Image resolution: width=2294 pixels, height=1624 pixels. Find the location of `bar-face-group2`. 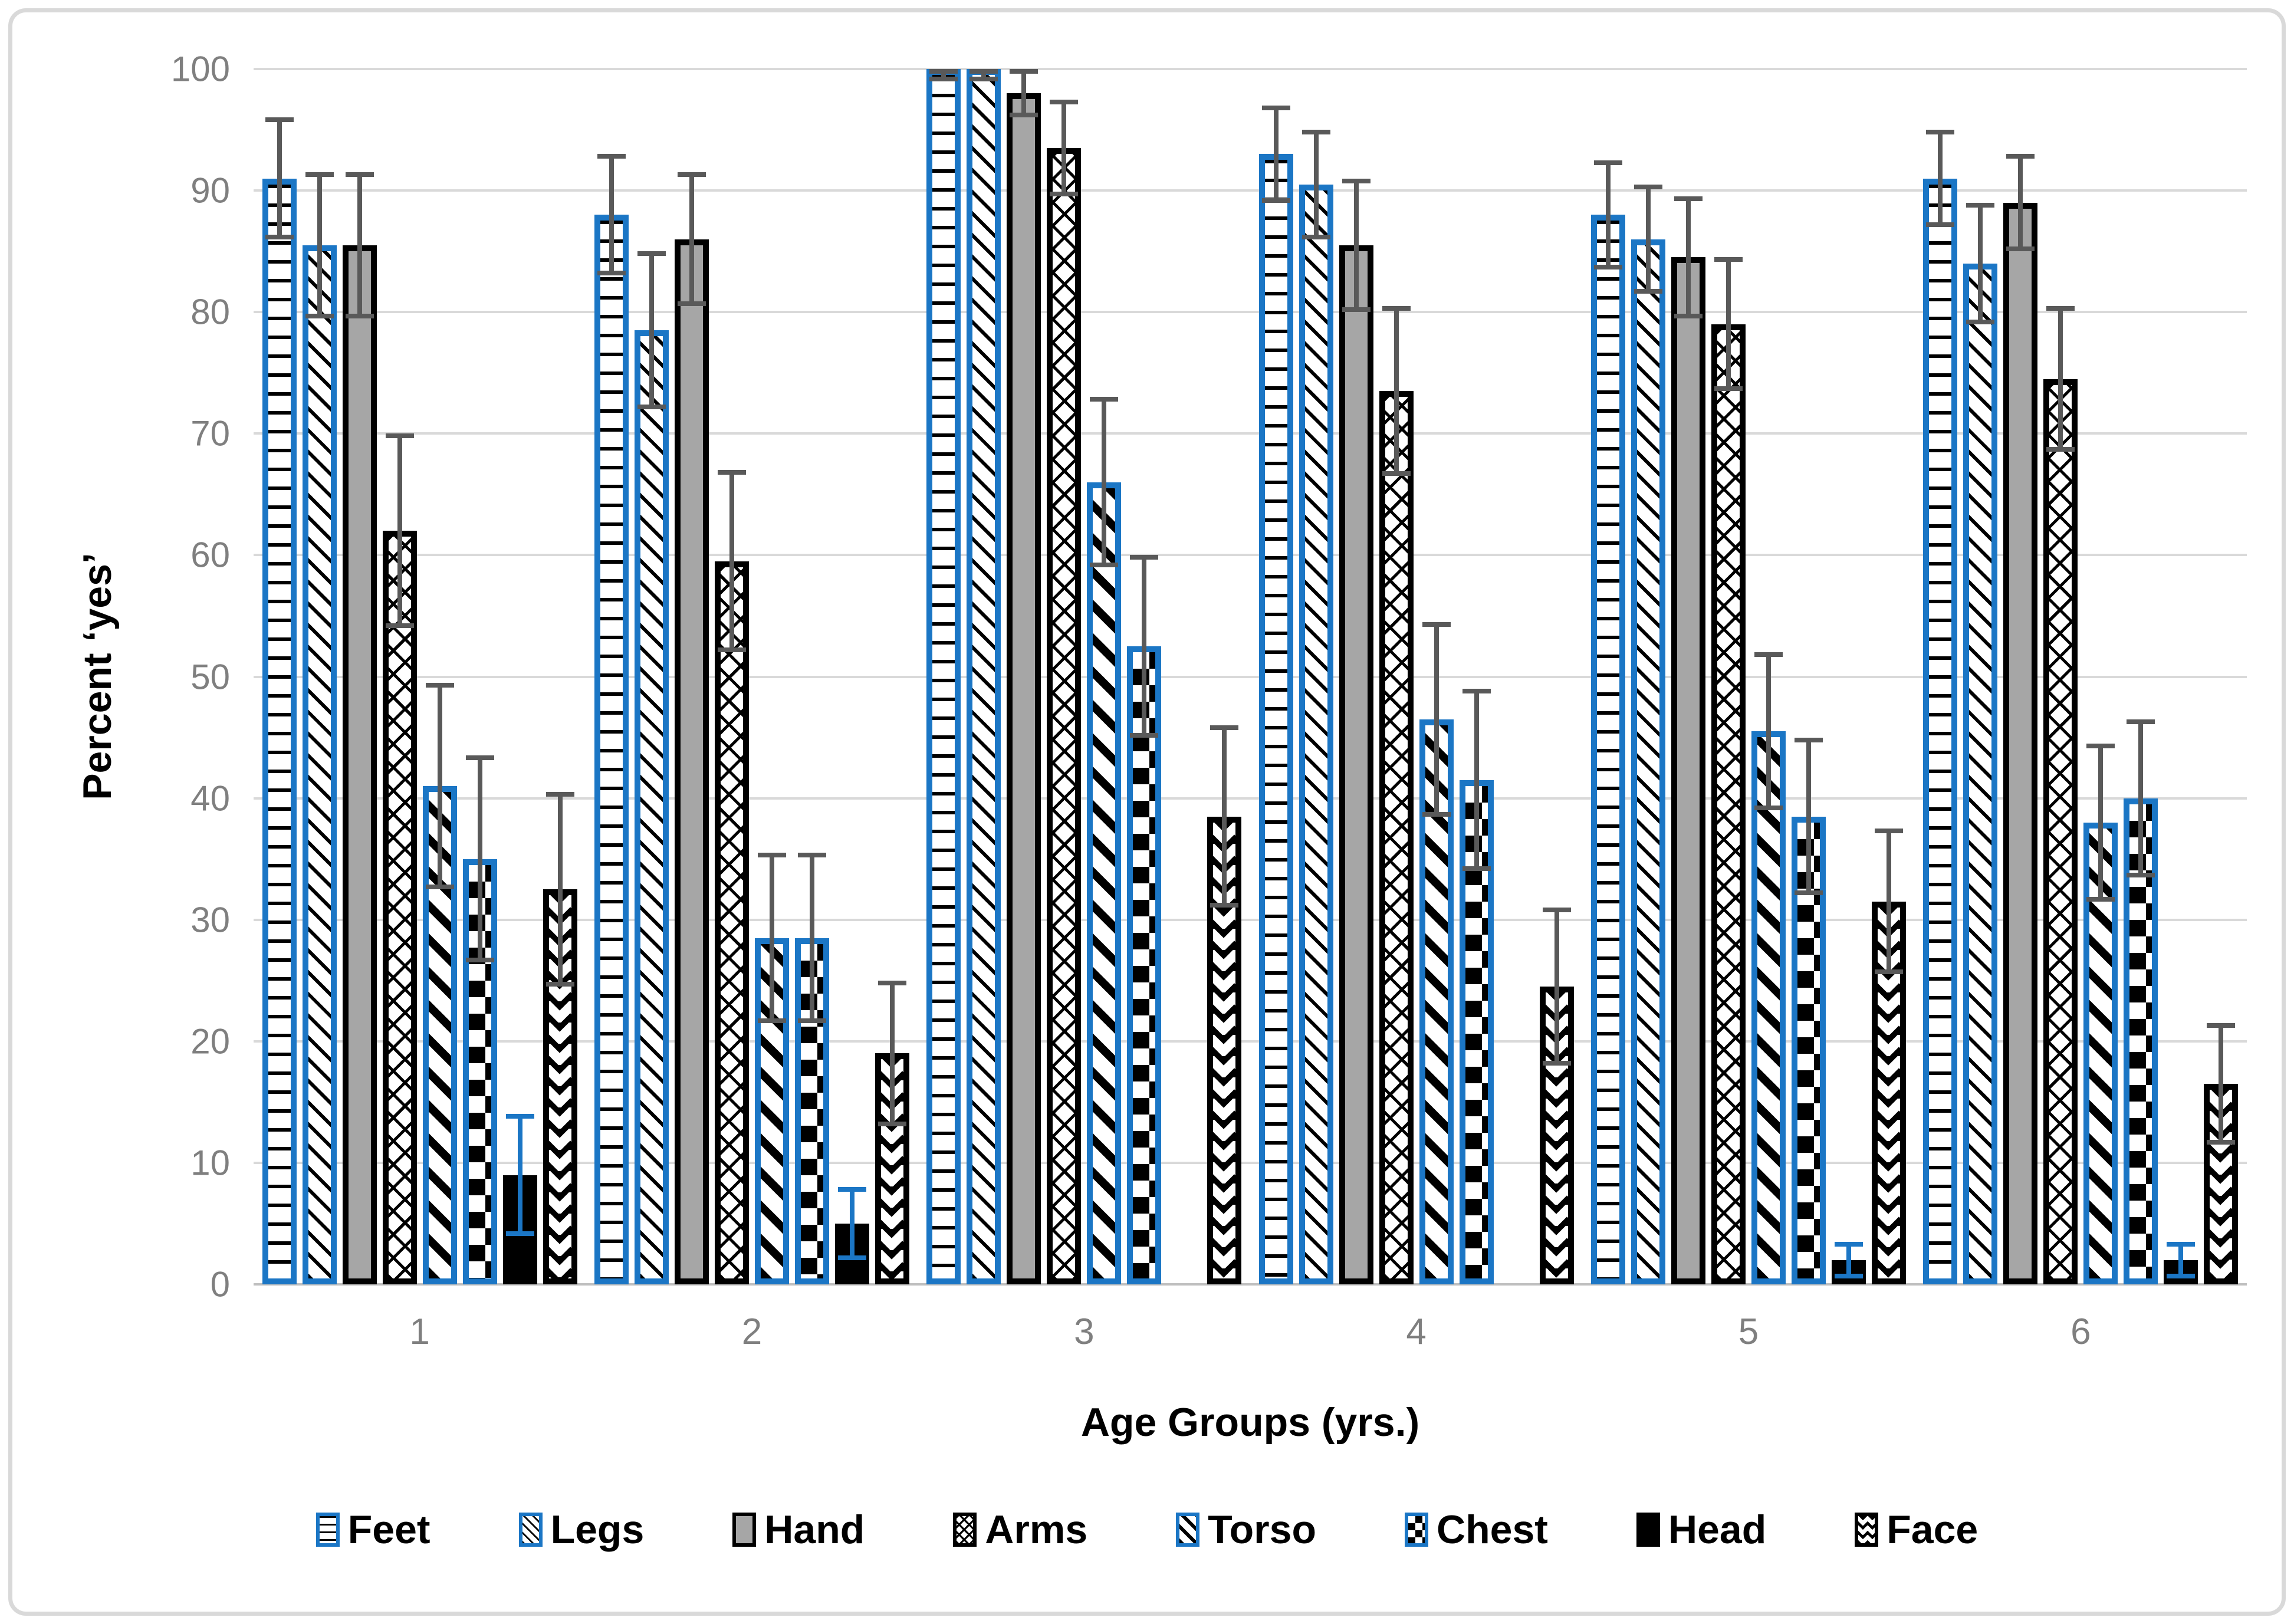

bar-face-group2 is located at coordinates (892, 1168).